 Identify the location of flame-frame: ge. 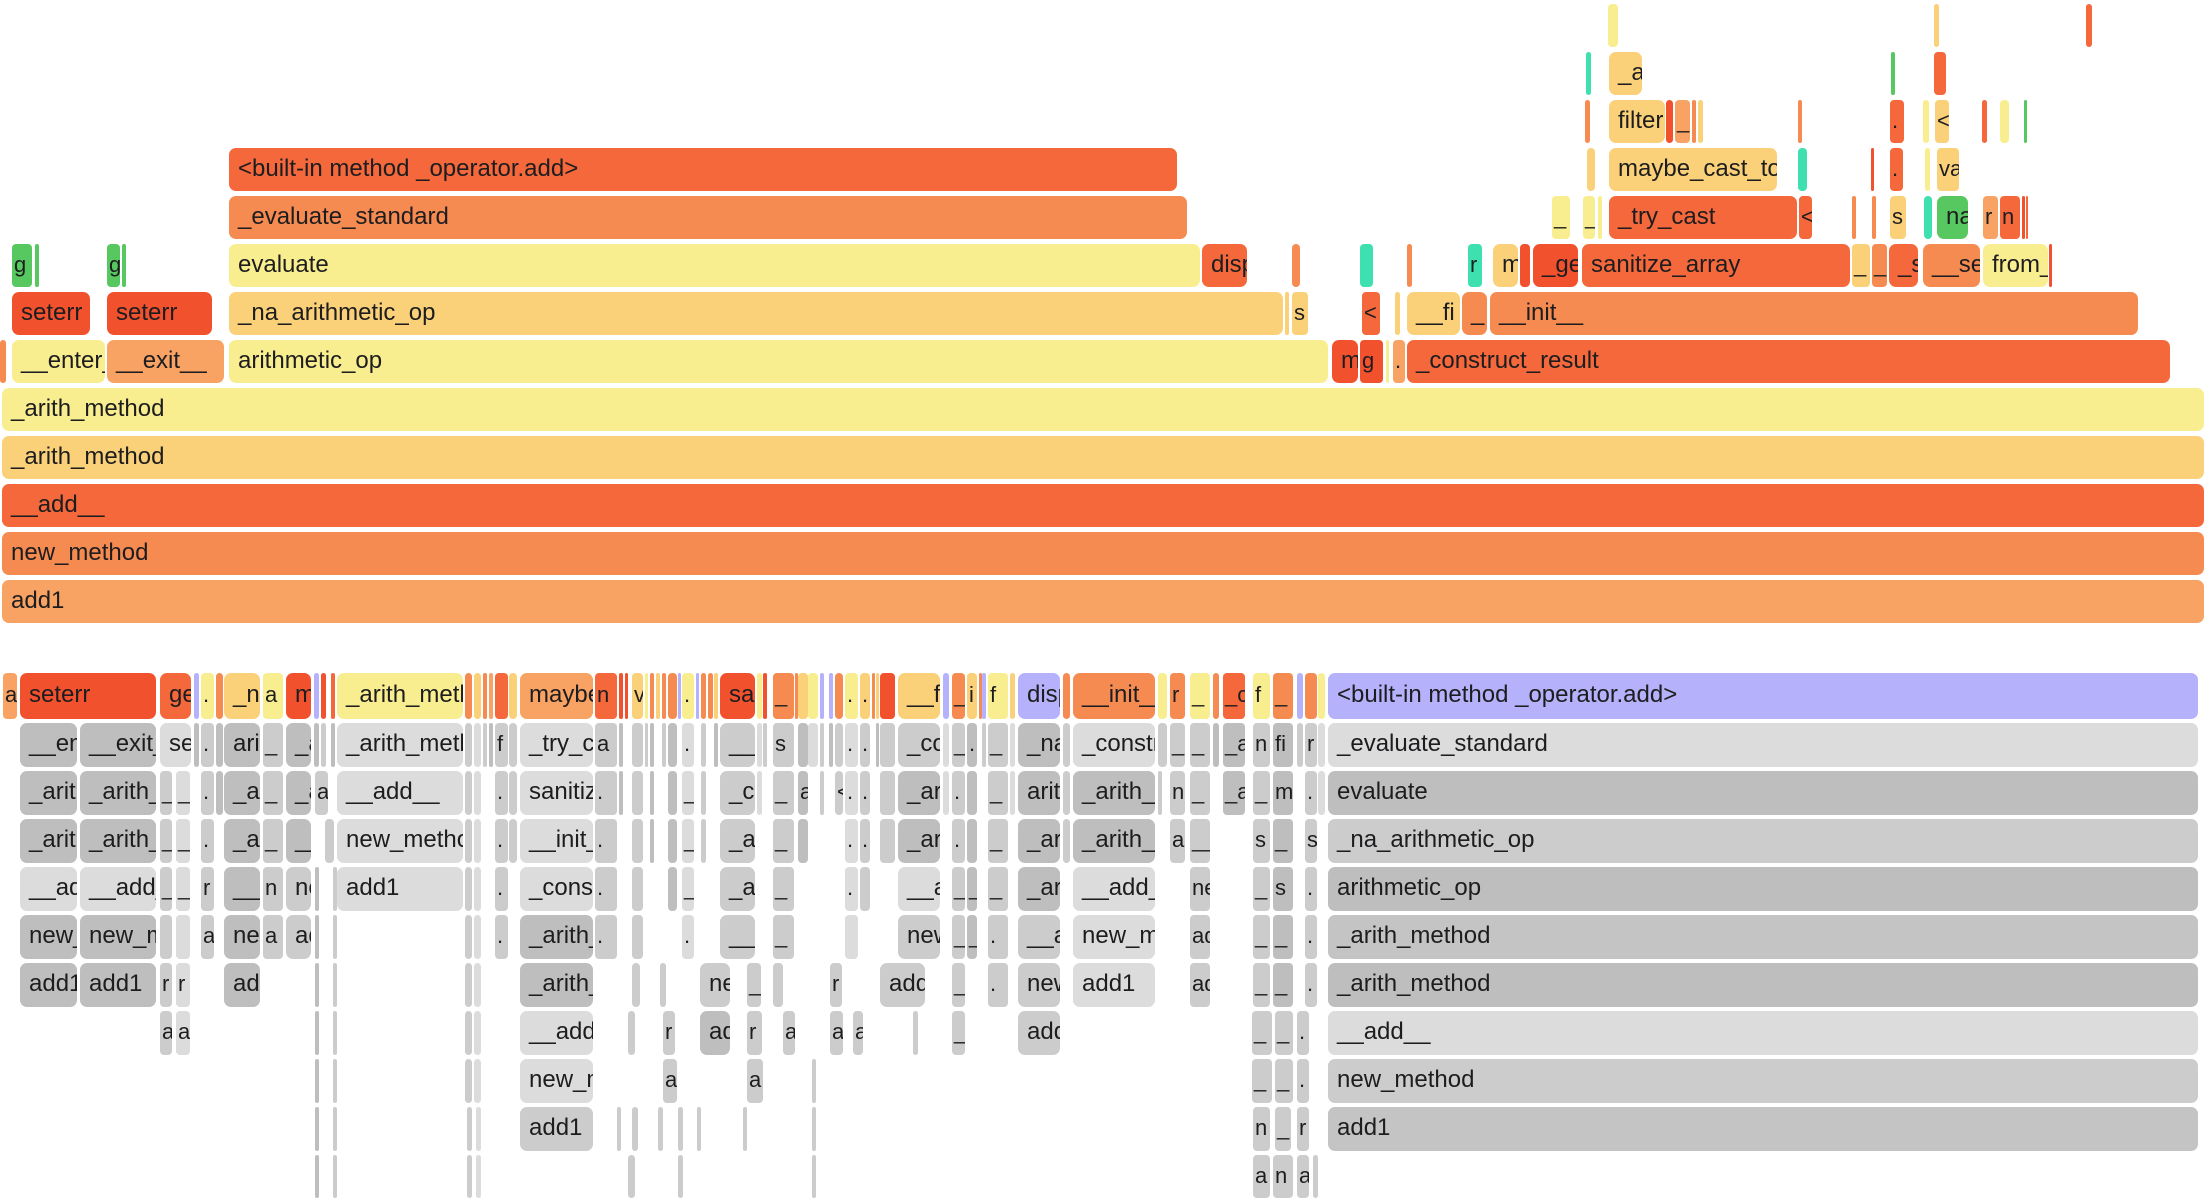
(175, 696).